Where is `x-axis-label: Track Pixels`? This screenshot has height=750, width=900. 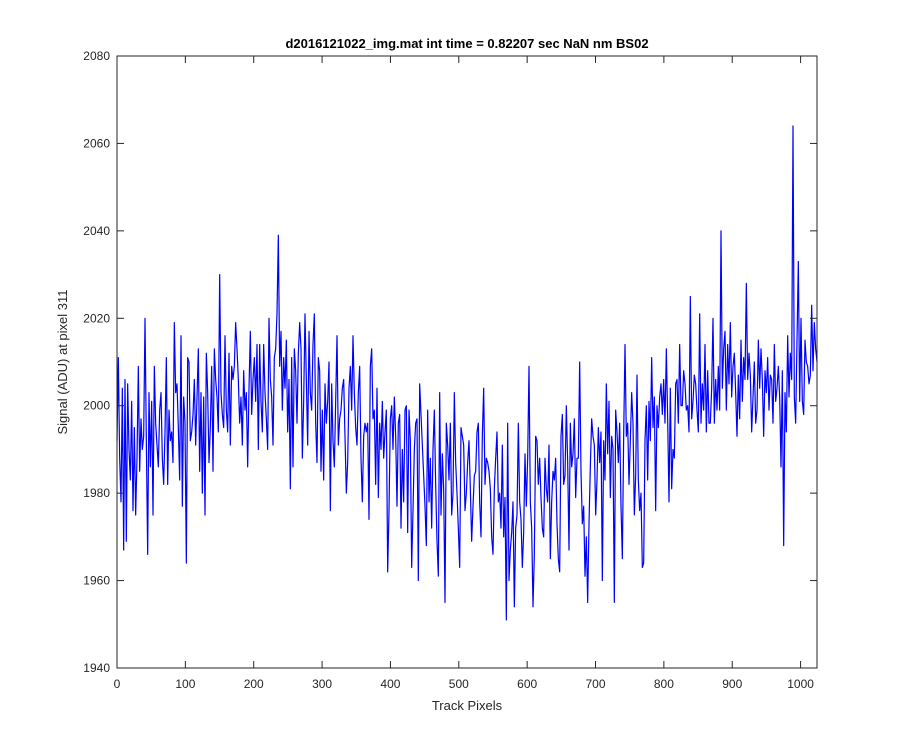
x-axis-label: Track Pixels is located at coordinates (467, 705).